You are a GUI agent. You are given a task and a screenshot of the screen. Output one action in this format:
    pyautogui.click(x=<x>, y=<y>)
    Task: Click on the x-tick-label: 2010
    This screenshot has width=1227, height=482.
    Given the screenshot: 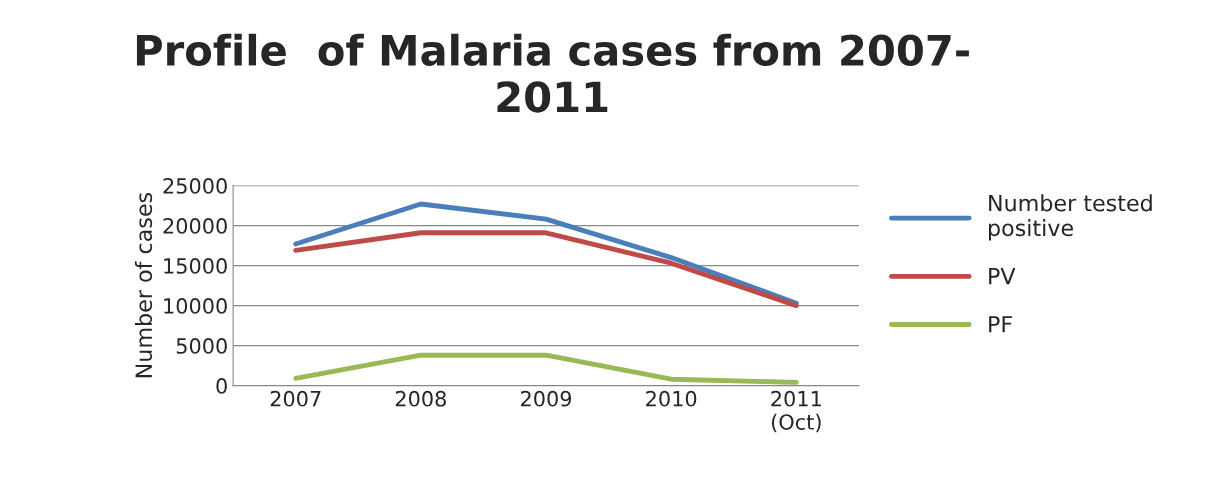 What is the action you would take?
    pyautogui.click(x=671, y=398)
    